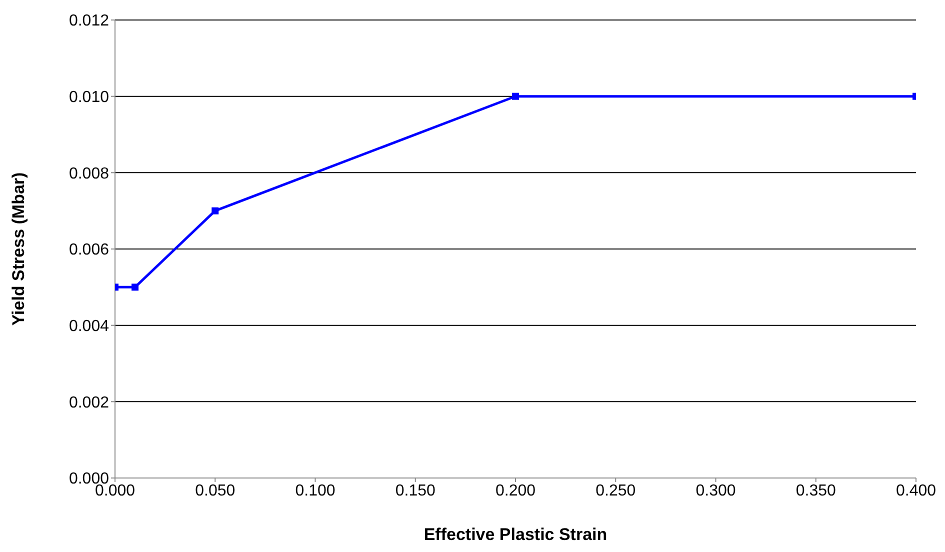  Describe the element at coordinates (89, 250) in the screenshot. I see `y-tick-label: 0.006` at that location.